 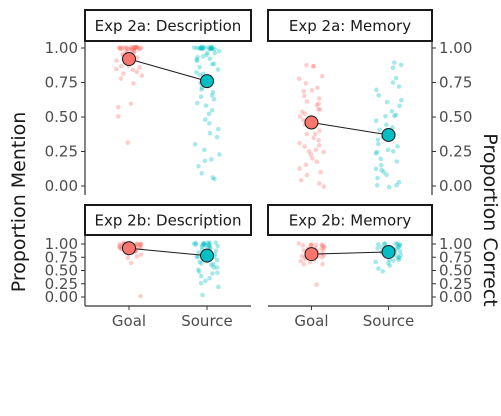 I want to click on panel-title: Exp 2b: Description, so click(x=168, y=221).